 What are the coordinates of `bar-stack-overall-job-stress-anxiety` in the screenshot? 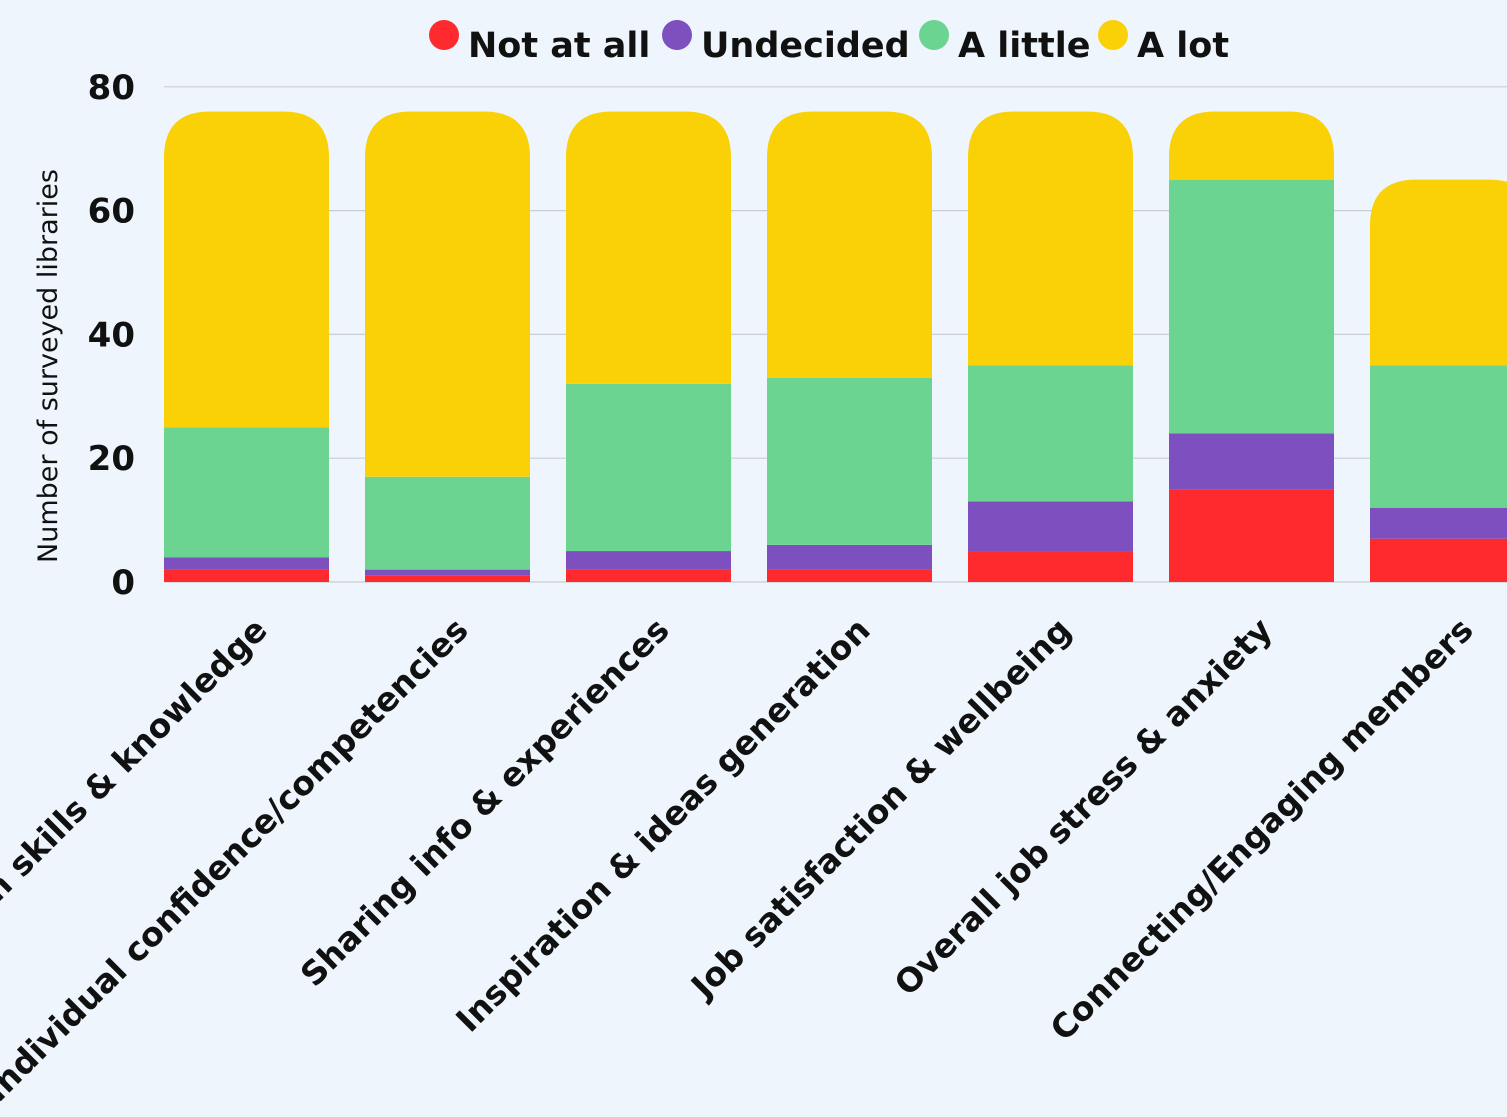 It's located at (1251, 346).